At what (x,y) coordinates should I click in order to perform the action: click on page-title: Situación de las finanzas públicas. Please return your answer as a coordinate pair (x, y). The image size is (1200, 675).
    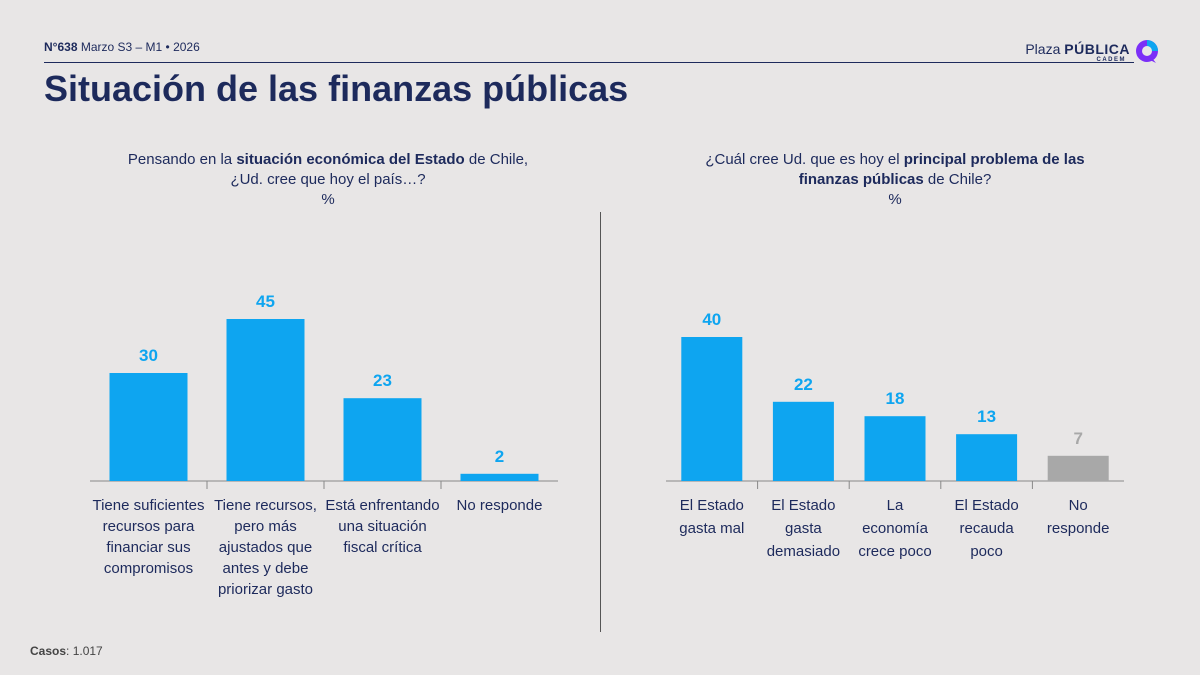
    Looking at the image, I should click on (336, 89).